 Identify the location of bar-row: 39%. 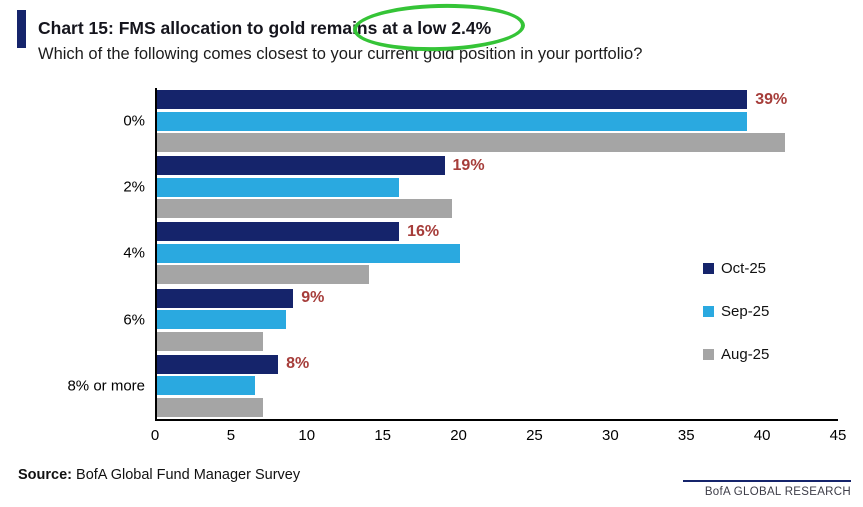
(497, 100).